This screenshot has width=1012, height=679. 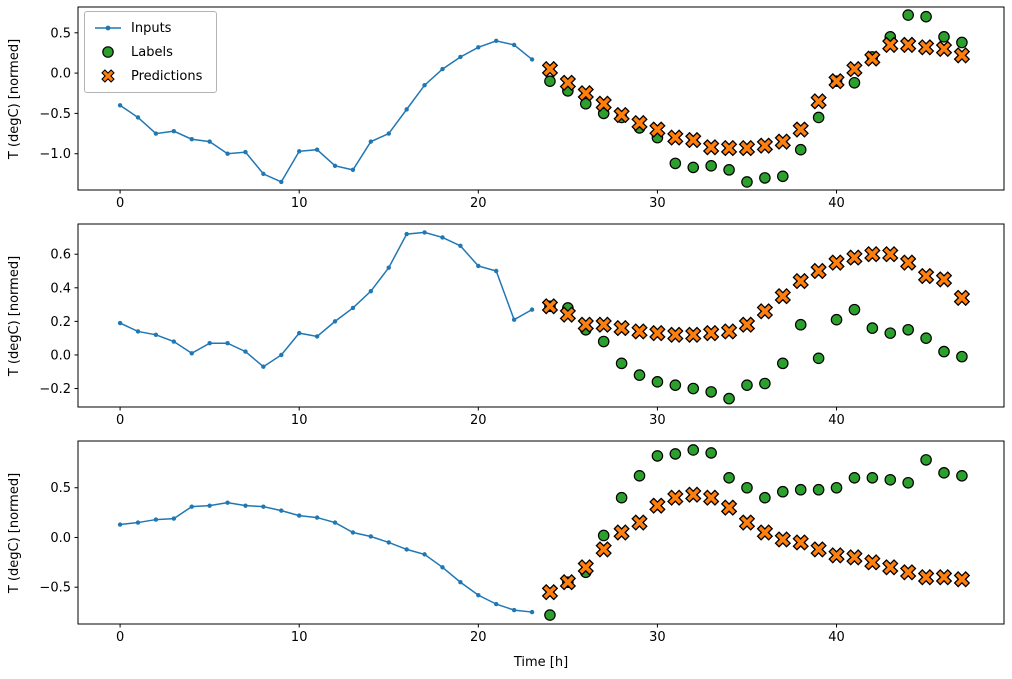 What do you see at coordinates (14, 99) in the screenshot?
I see `y-axis-label-subplot-1: T (degC) [normed]` at bounding box center [14, 99].